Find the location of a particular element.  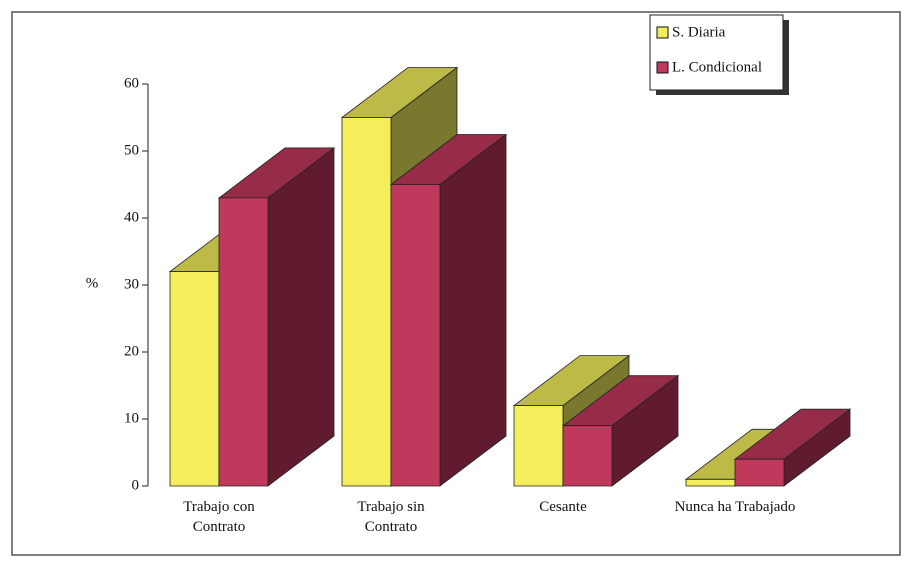

y-tick-label: 10 is located at coordinates (131, 418).